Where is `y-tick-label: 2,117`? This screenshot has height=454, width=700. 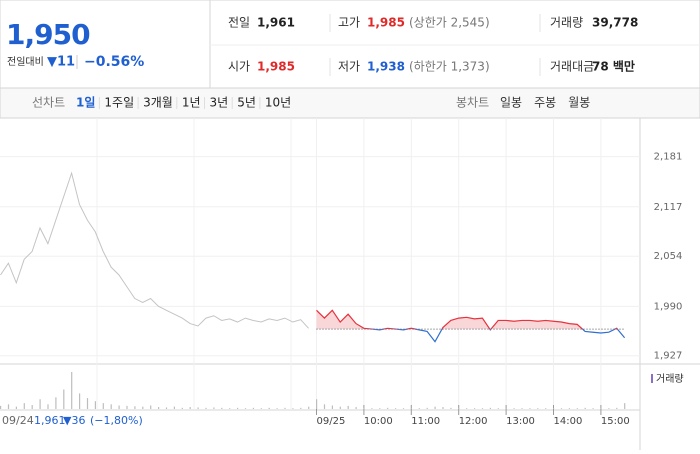 y-tick-label: 2,117 is located at coordinates (668, 207).